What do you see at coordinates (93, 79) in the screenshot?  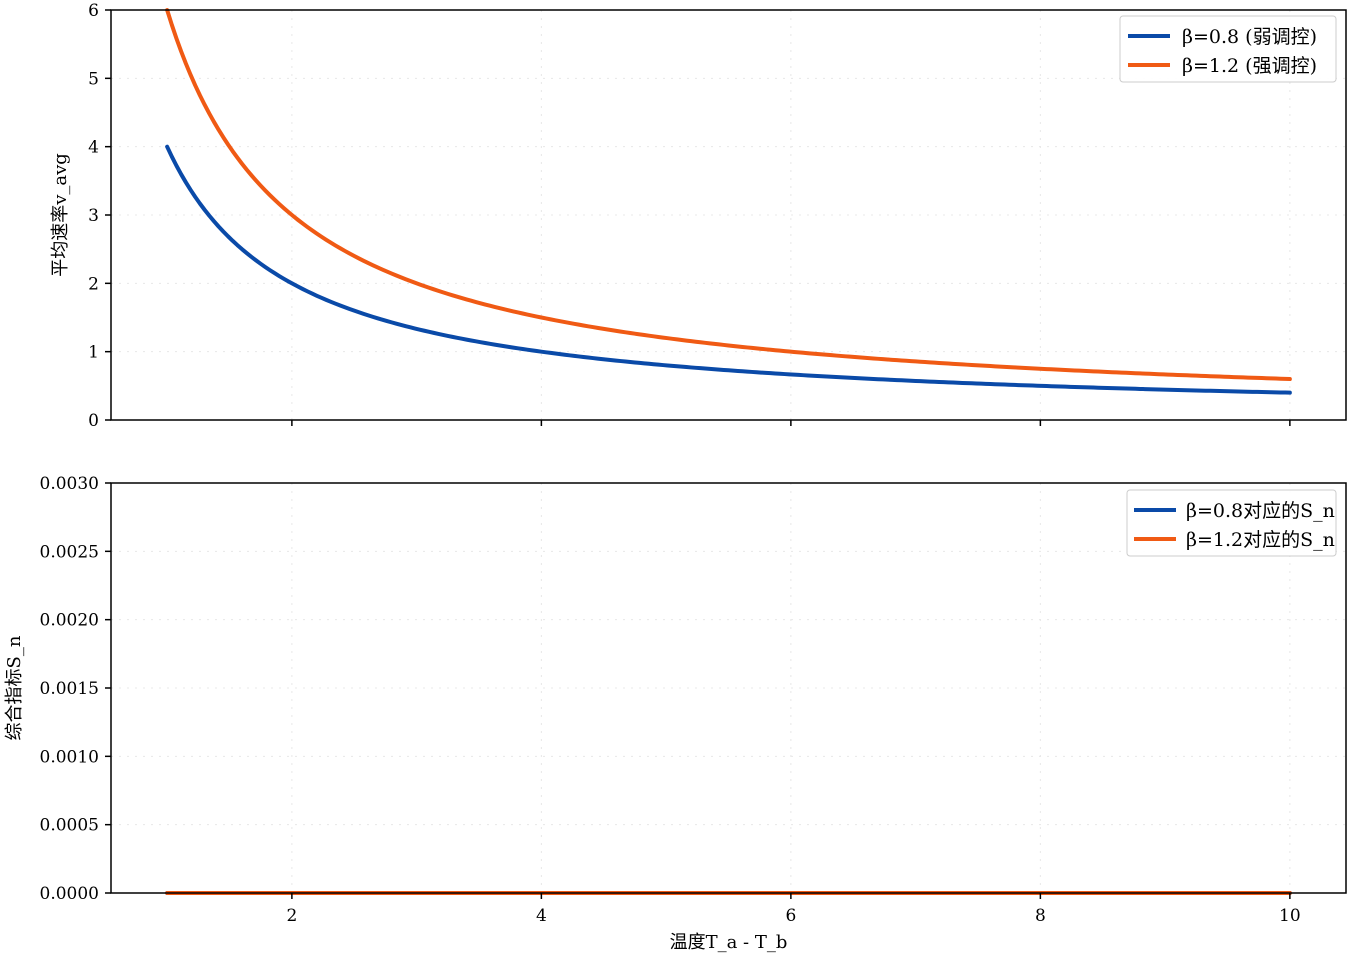 I see `y-tick-label: 5` at bounding box center [93, 79].